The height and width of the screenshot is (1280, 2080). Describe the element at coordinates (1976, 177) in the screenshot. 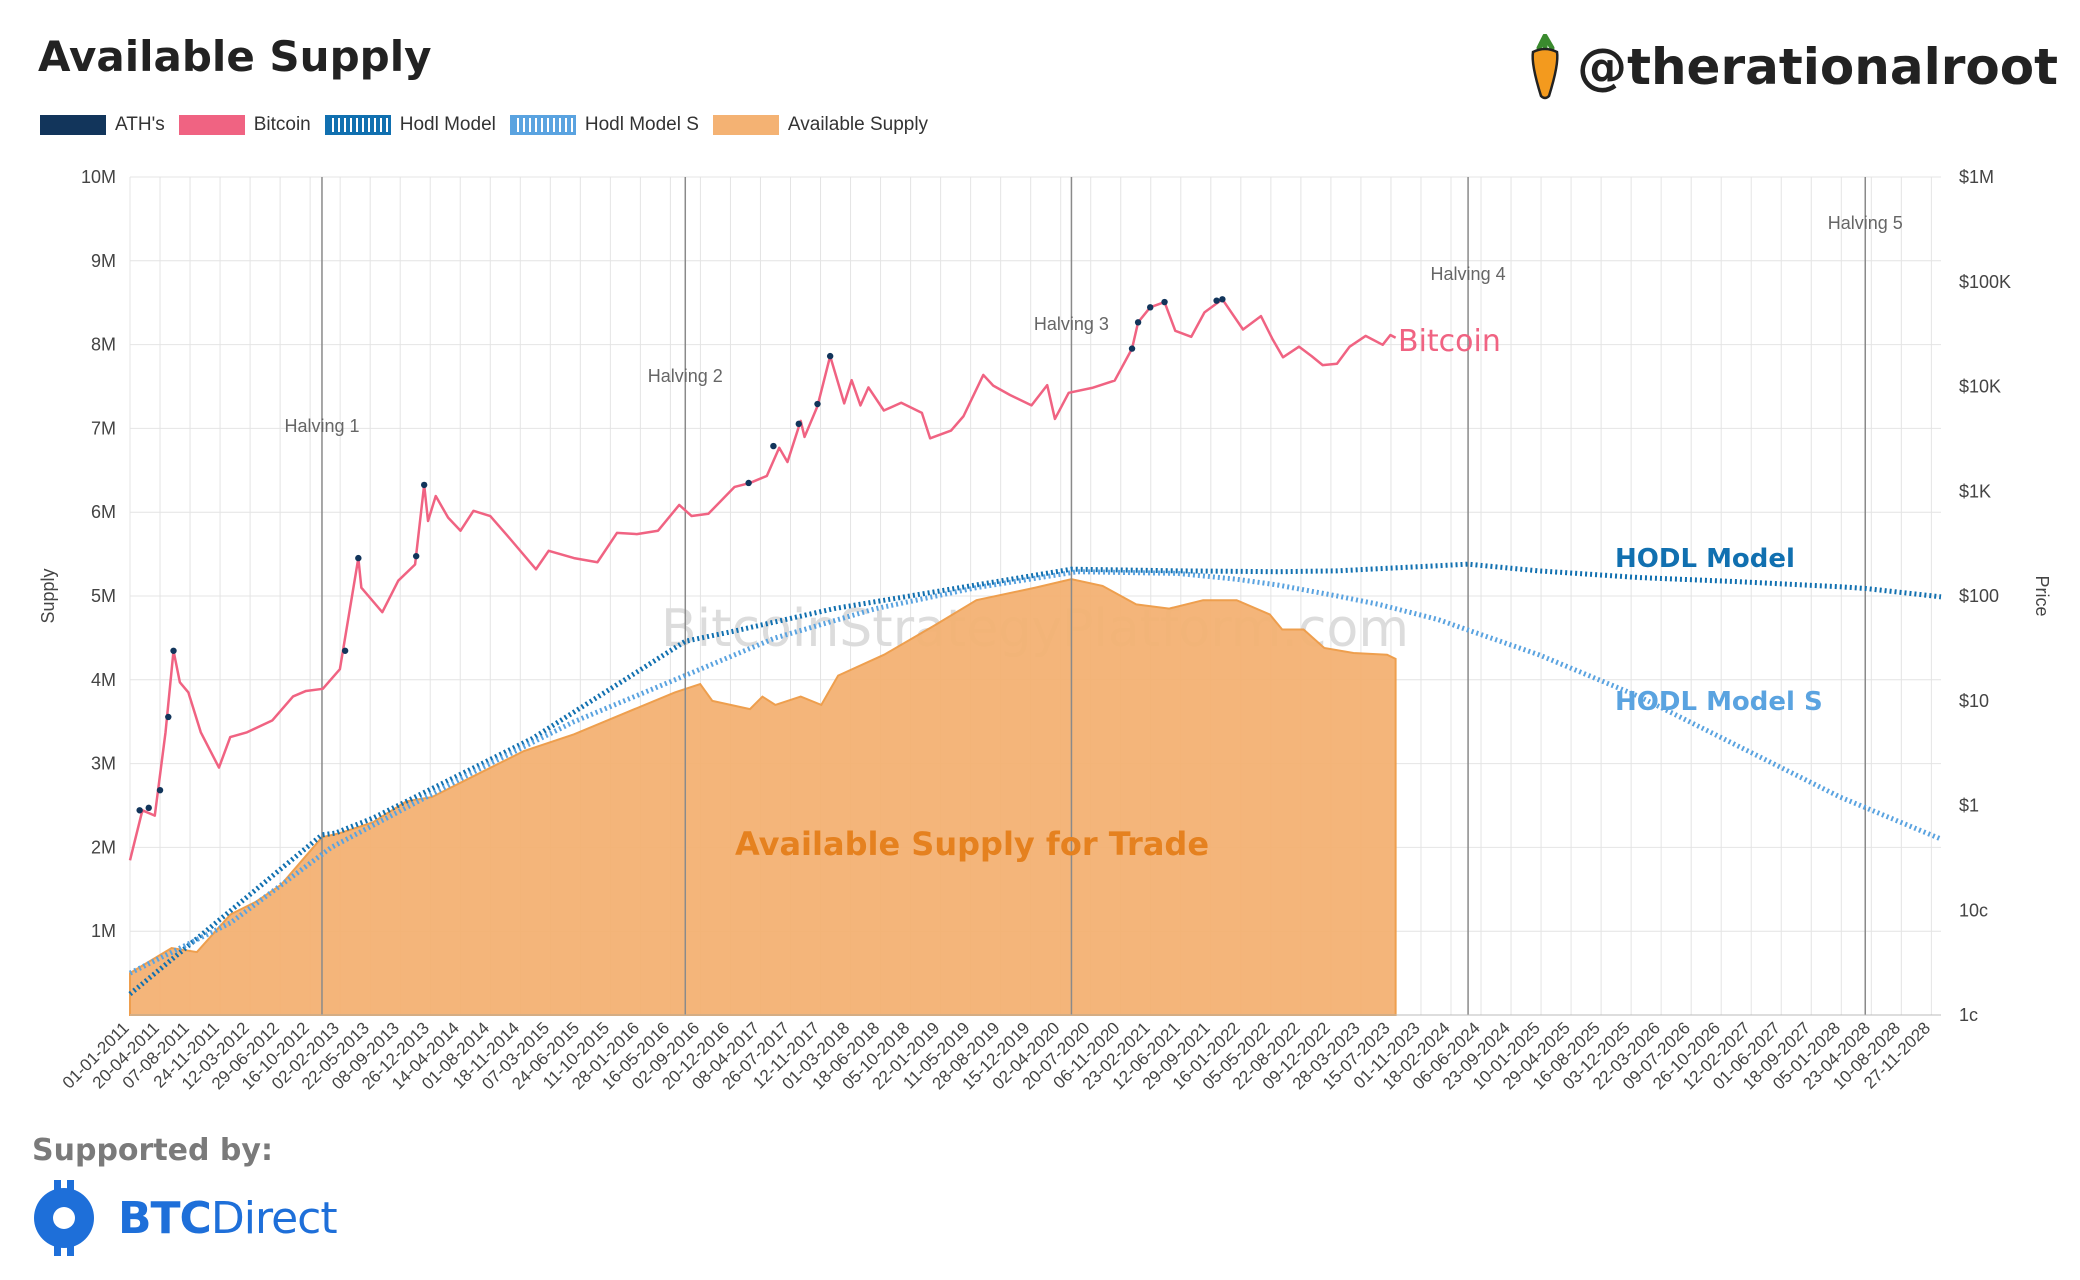

I see `y-right-tick-label: $1M` at that location.